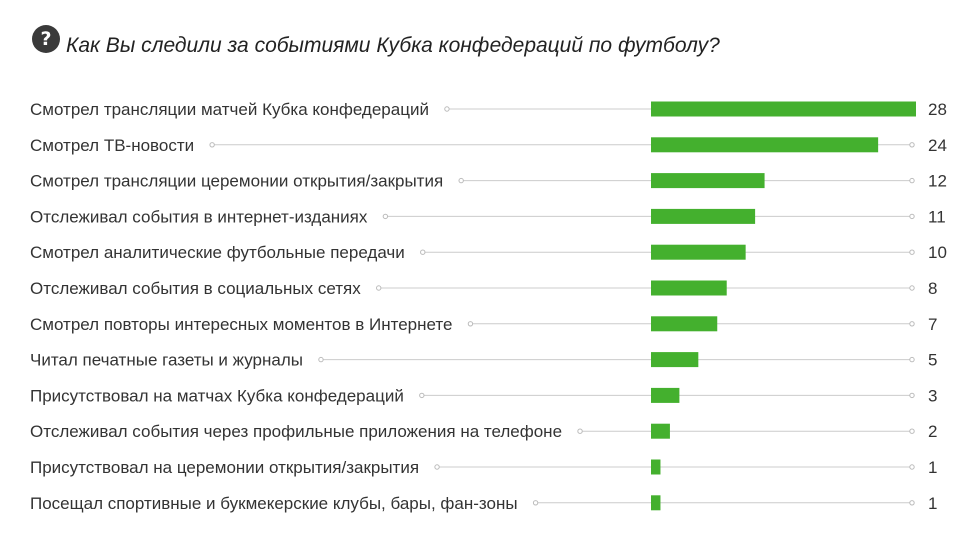 The height and width of the screenshot is (533, 970). I want to click on category-label: Отслеживал события в социальных сетях, so click(195, 288).